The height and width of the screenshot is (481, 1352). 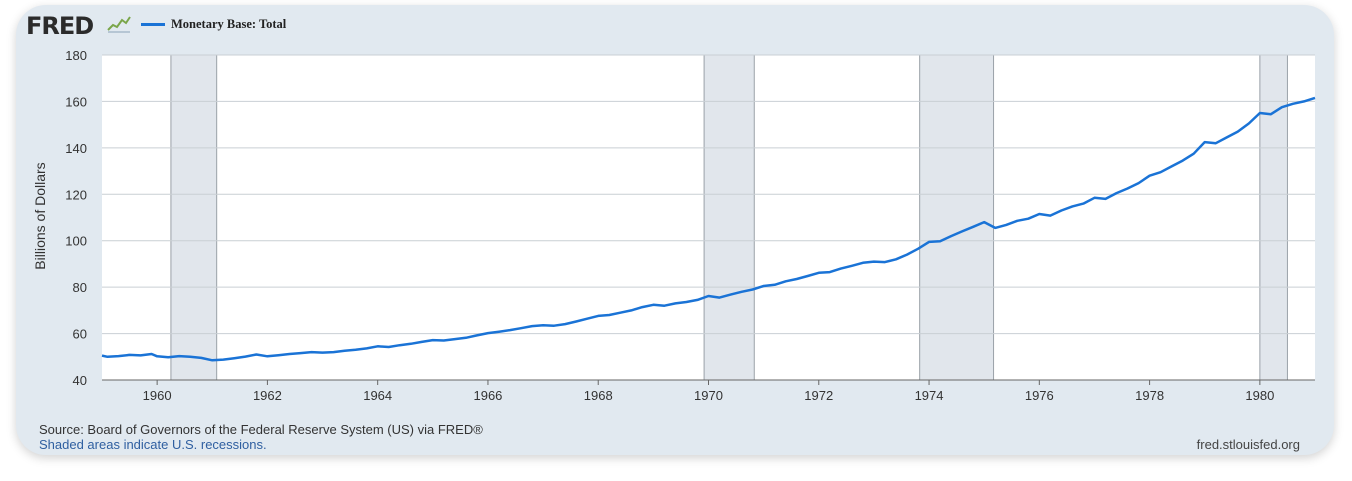 What do you see at coordinates (818, 395) in the screenshot?
I see `x-tick-label: 1972` at bounding box center [818, 395].